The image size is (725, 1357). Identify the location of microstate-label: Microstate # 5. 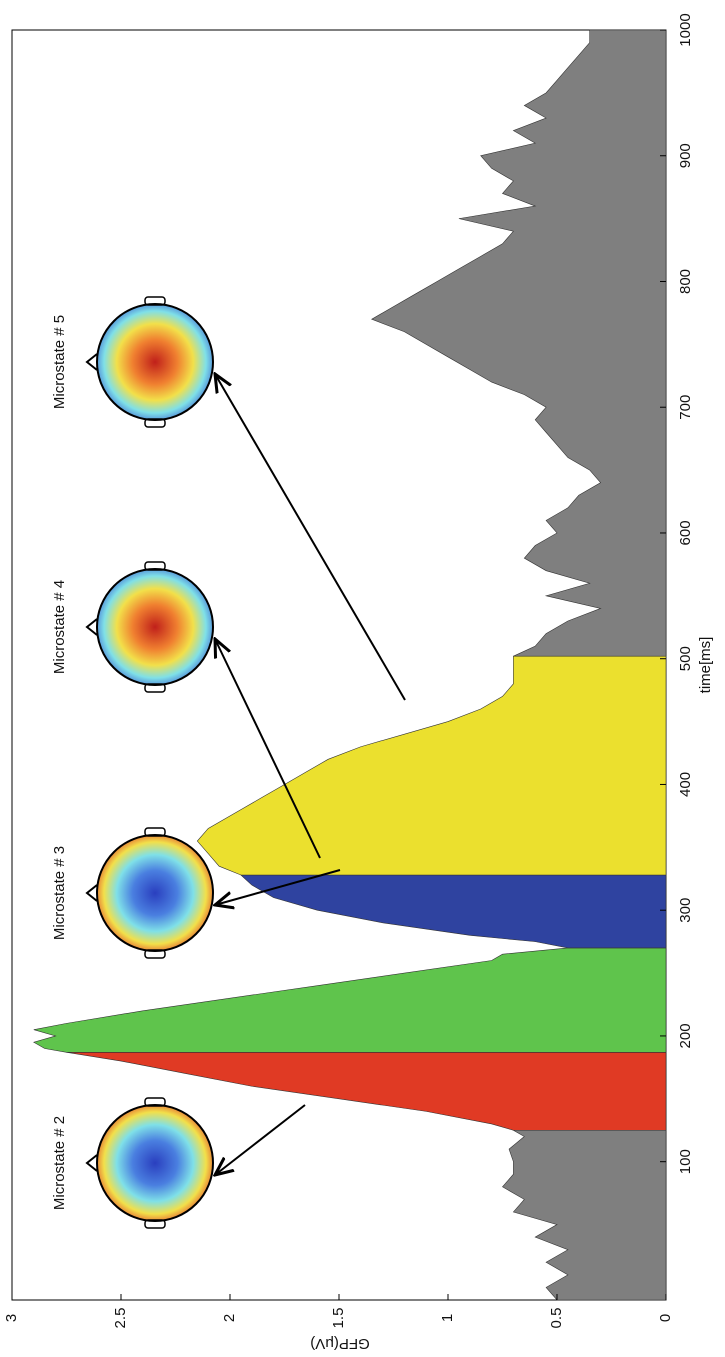
(59, 362).